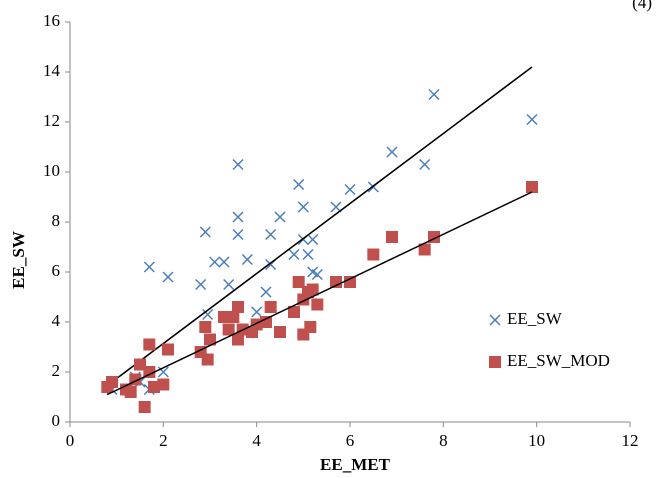 Image resolution: width=664 pixels, height=478 pixels. What do you see at coordinates (443, 440) in the screenshot?
I see `x-tick-label: 8` at bounding box center [443, 440].